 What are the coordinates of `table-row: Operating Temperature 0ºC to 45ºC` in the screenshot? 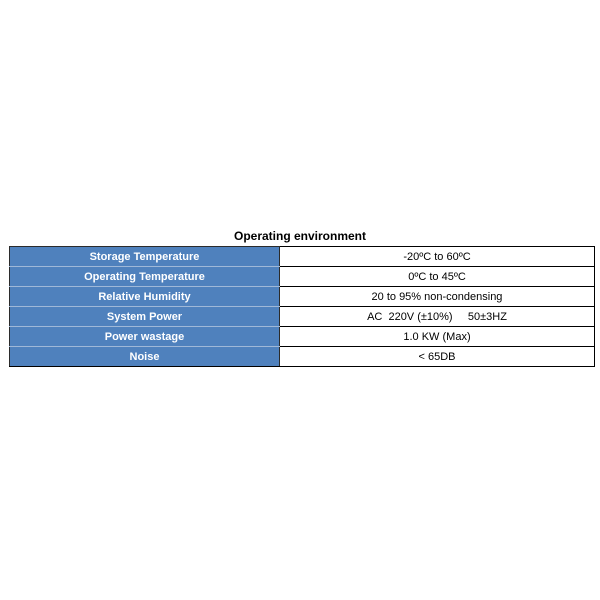 It's located at (302, 276).